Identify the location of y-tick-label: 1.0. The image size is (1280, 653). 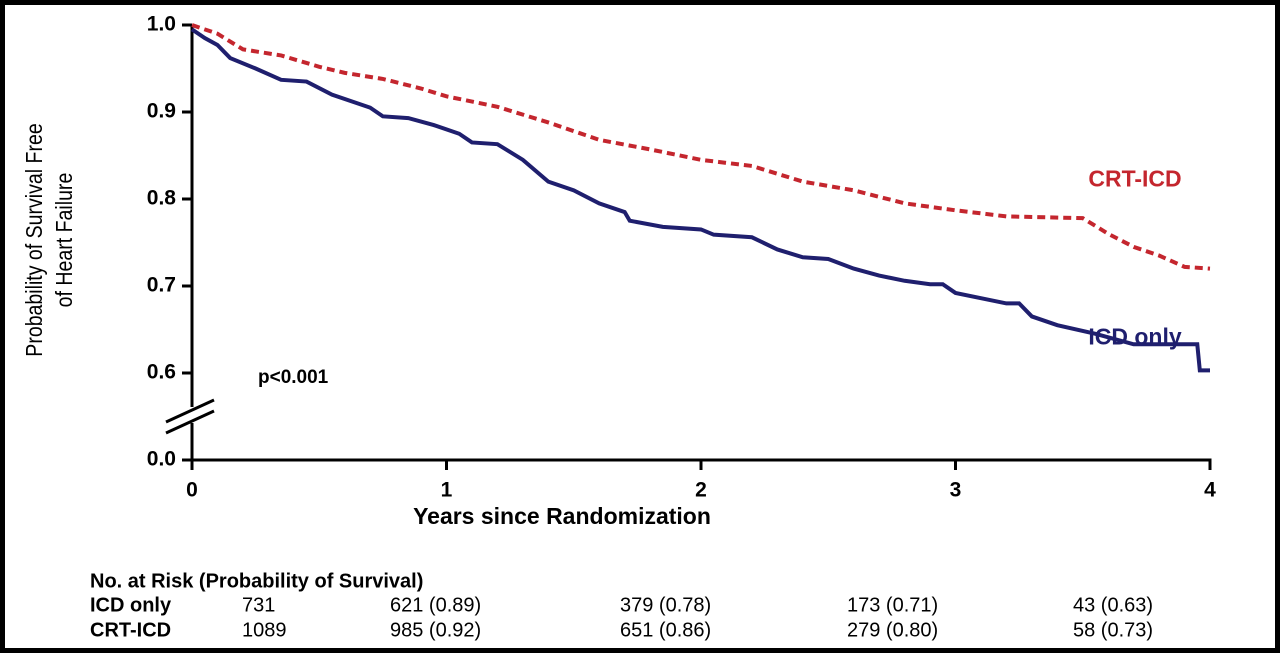
(161, 24).